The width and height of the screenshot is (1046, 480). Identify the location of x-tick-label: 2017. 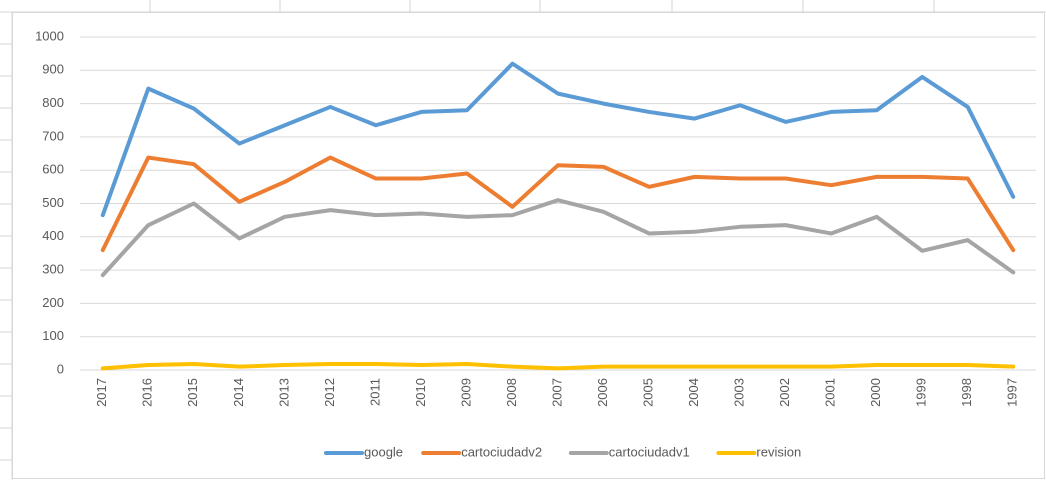
(101, 392).